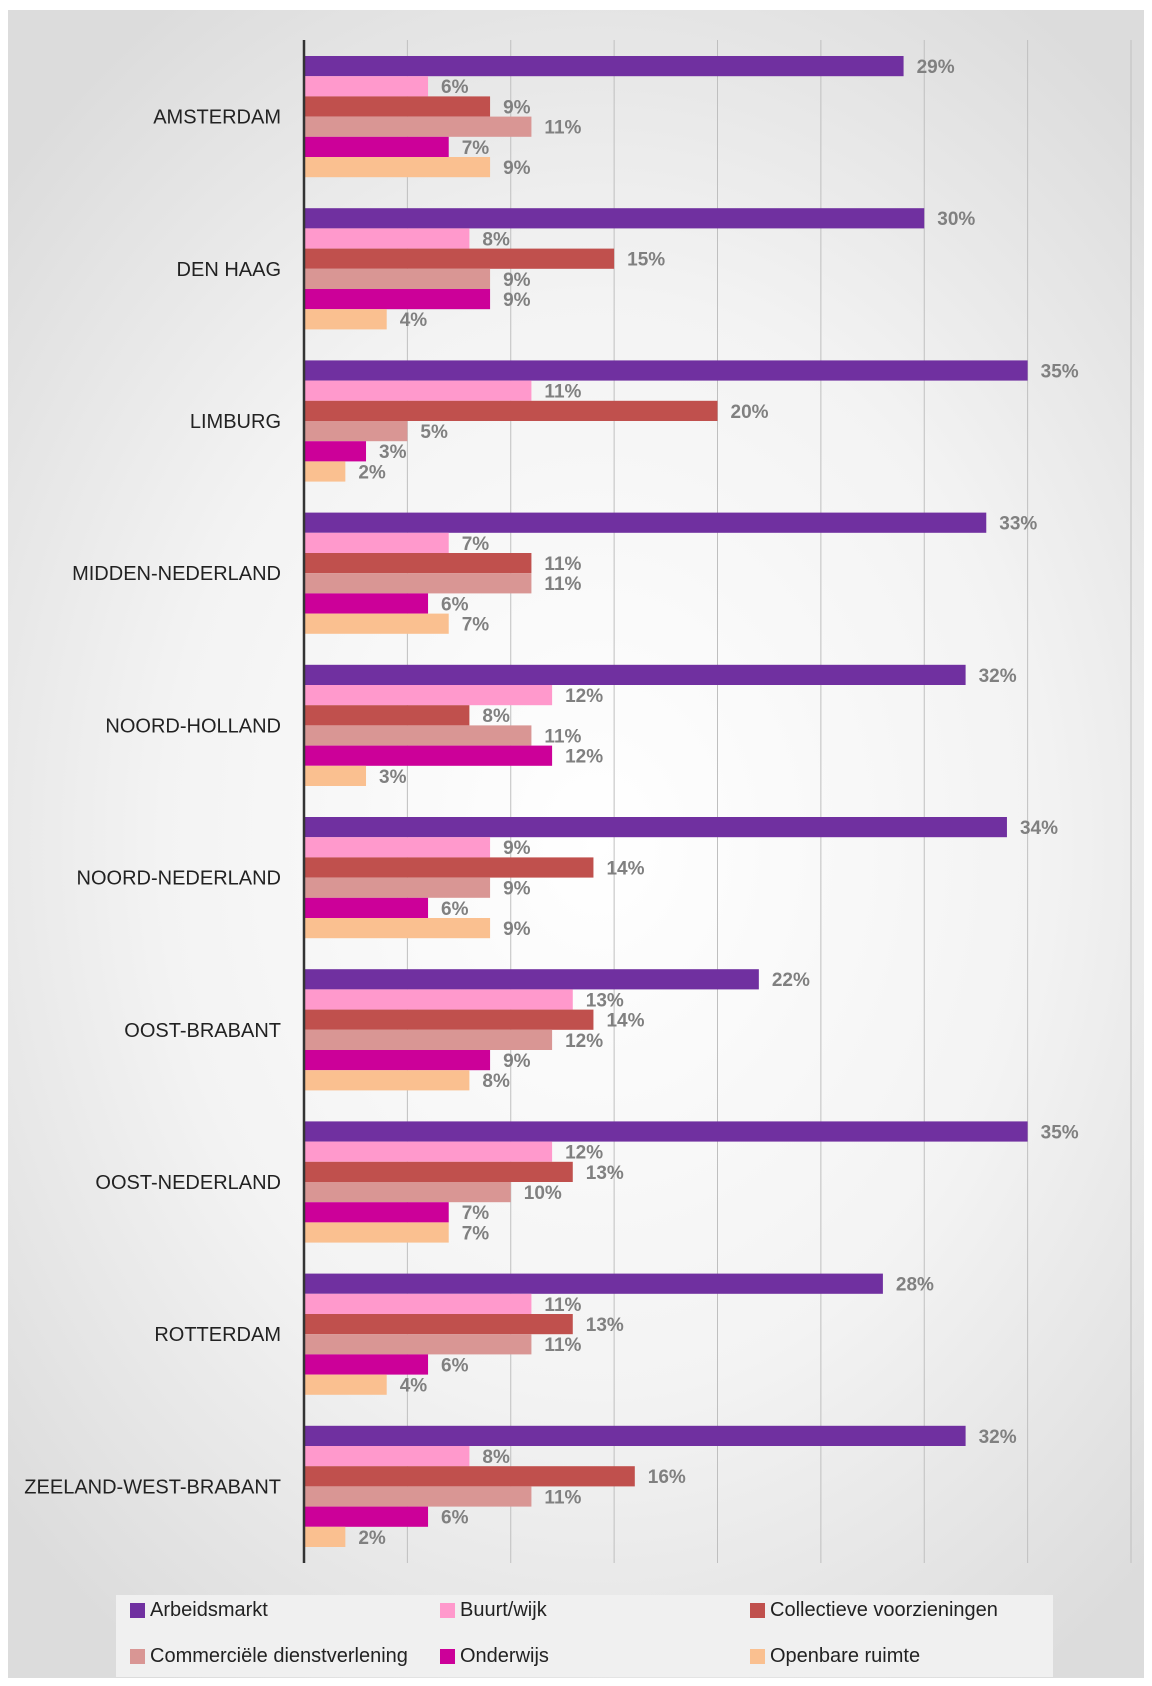 The height and width of the screenshot is (1686, 1152). I want to click on category-label: NOORD-HOLLAND, so click(193, 726).